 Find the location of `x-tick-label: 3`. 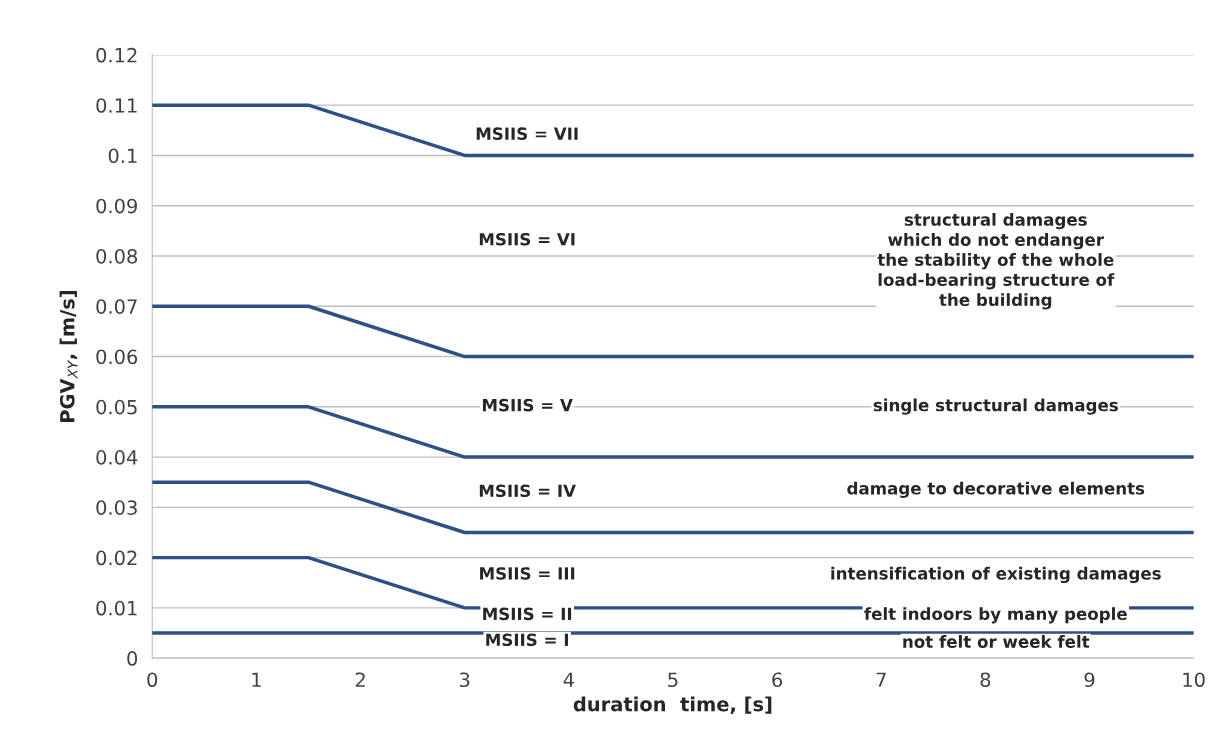

x-tick-label: 3 is located at coordinates (464, 680).